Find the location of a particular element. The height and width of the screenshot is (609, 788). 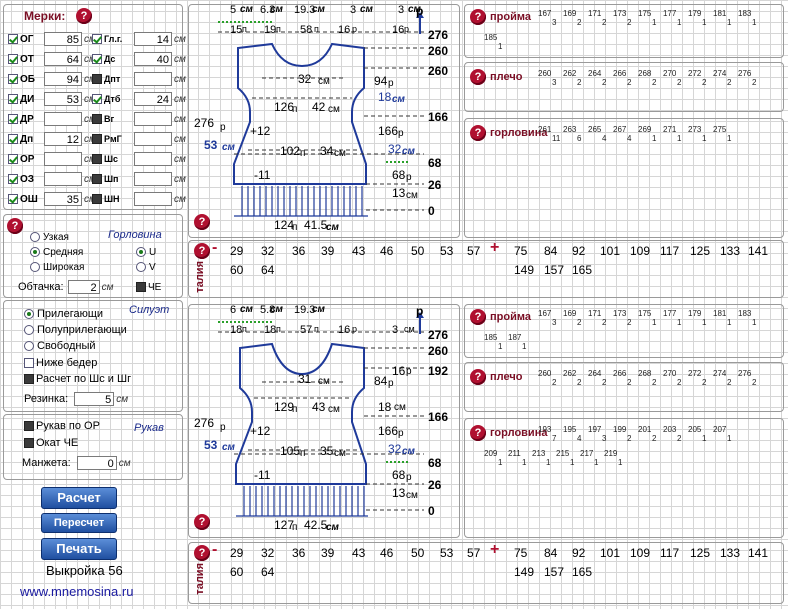

manzheta-field: Манжета: 0 см is located at coordinates (76, 463).